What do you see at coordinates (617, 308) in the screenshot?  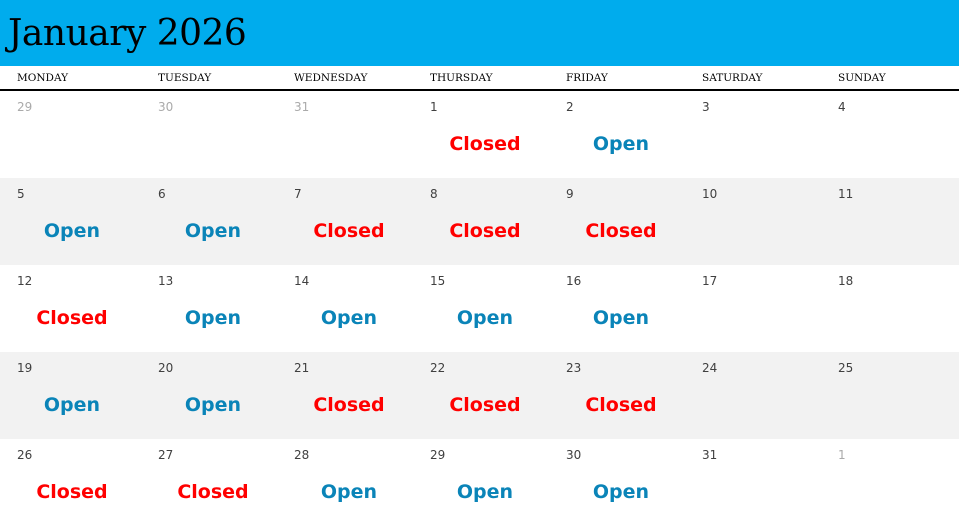 I see `day-cell: 16 Open` at bounding box center [617, 308].